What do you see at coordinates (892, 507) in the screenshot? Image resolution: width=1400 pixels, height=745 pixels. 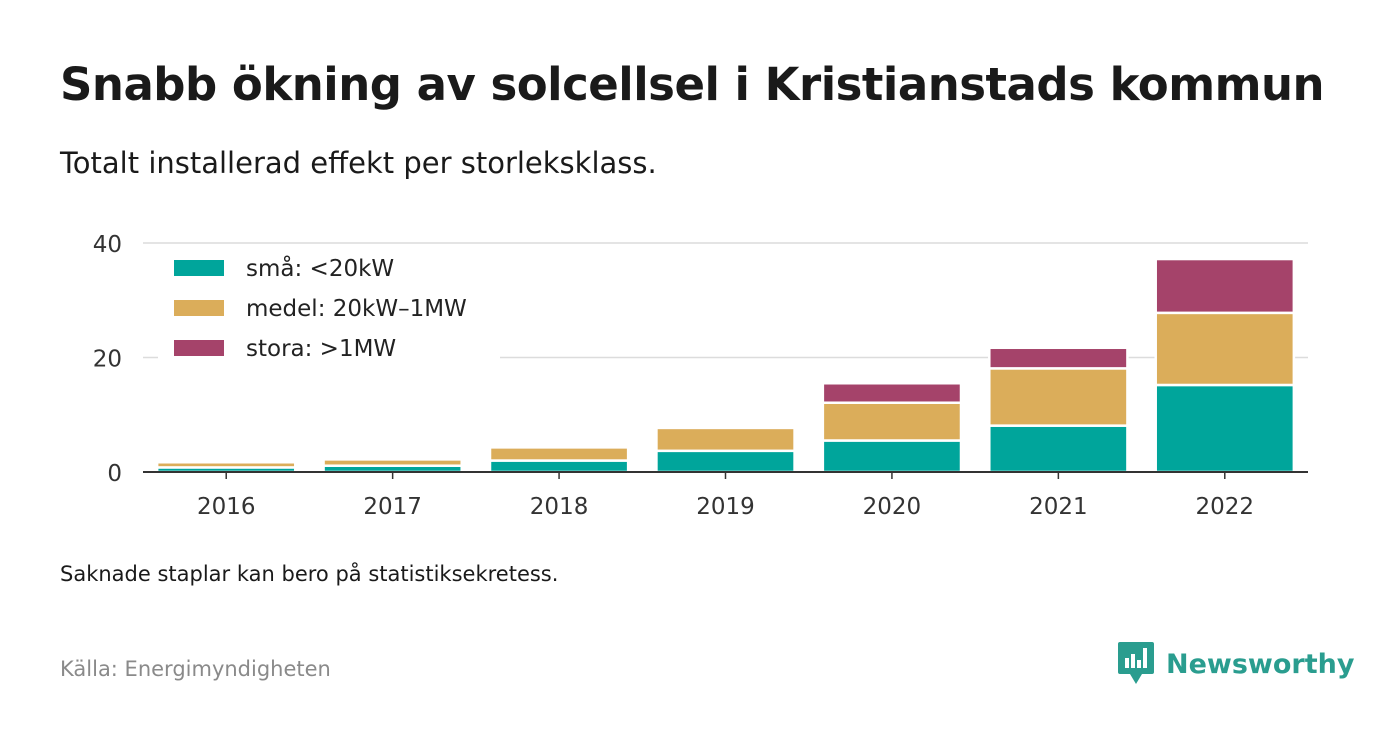 I see `x-tick-label: 2020` at bounding box center [892, 507].